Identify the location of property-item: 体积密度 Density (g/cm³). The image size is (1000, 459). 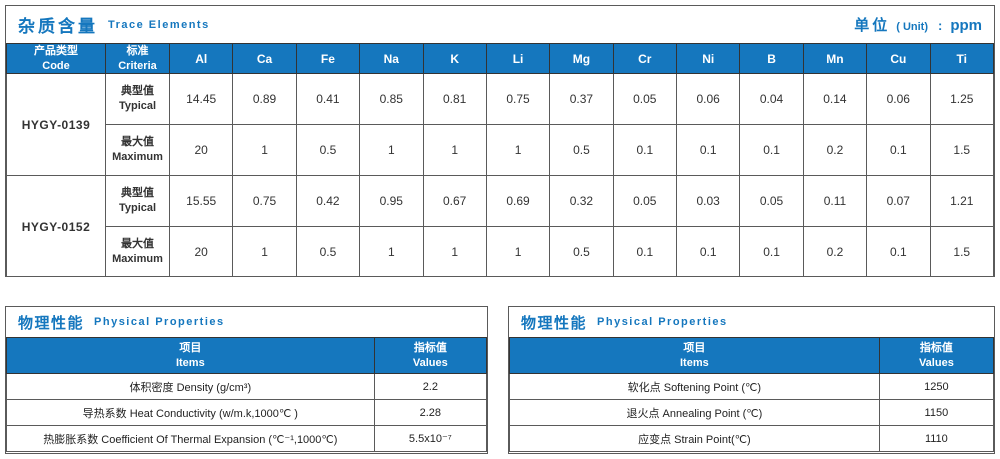
(190, 386).